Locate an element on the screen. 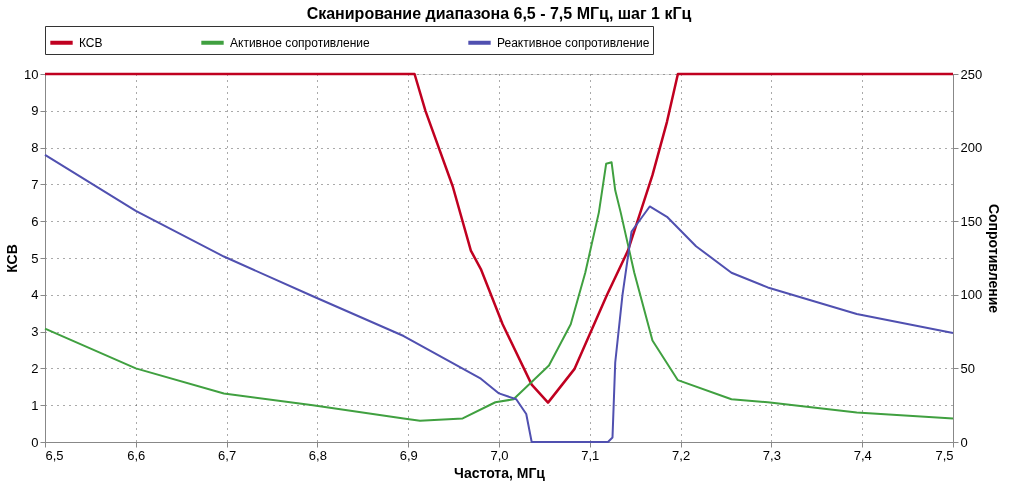  x-tick-label: 6,7 is located at coordinates (227, 455).